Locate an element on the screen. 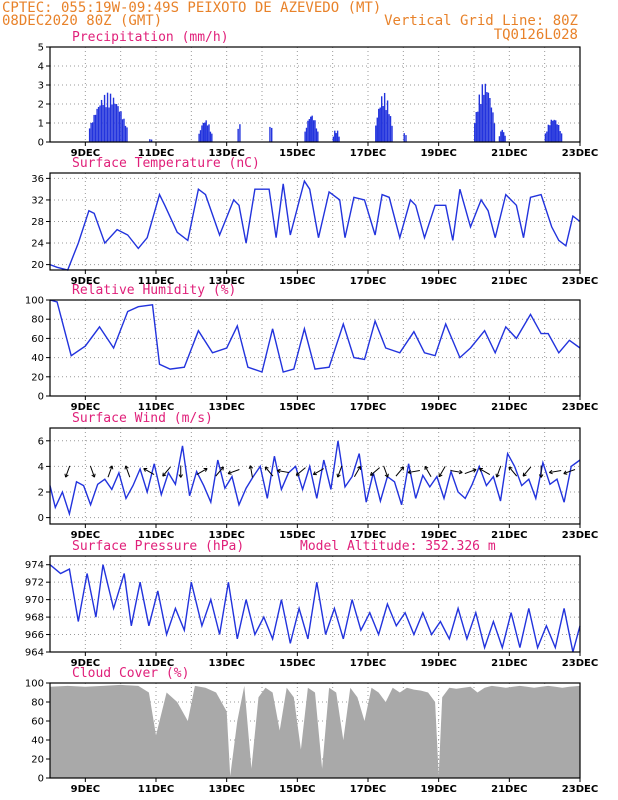 The image size is (618, 800). panel-frame is located at coordinates (315, 94).